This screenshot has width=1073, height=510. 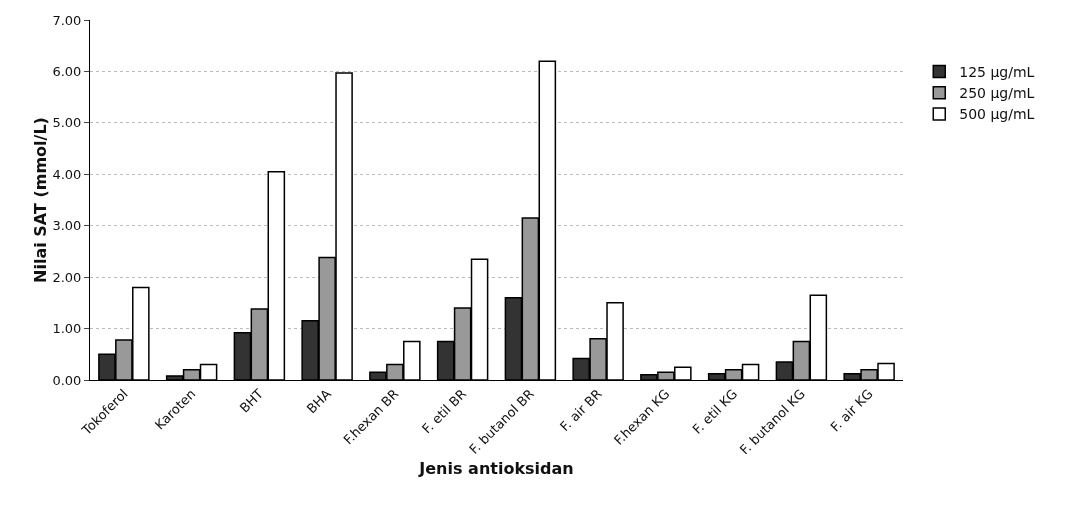 What do you see at coordinates (67, 123) in the screenshot?
I see `y-tick-label: 5.00` at bounding box center [67, 123].